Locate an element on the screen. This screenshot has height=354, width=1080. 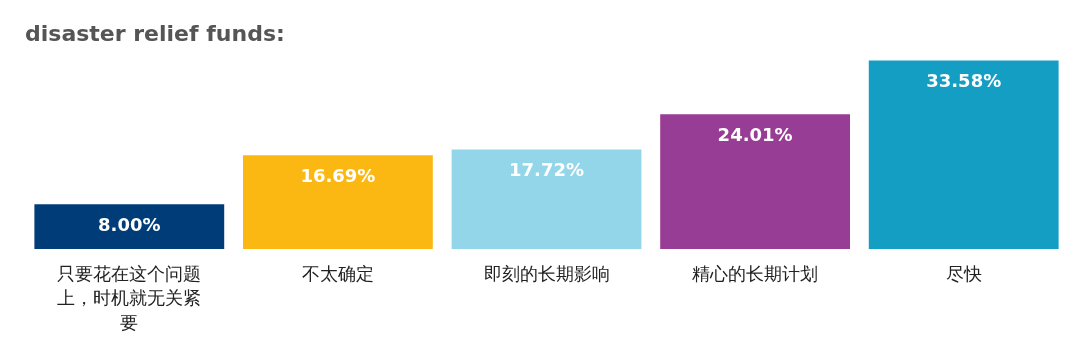
x-tick-label: 精心的长期计划 is located at coordinates (755, 273).